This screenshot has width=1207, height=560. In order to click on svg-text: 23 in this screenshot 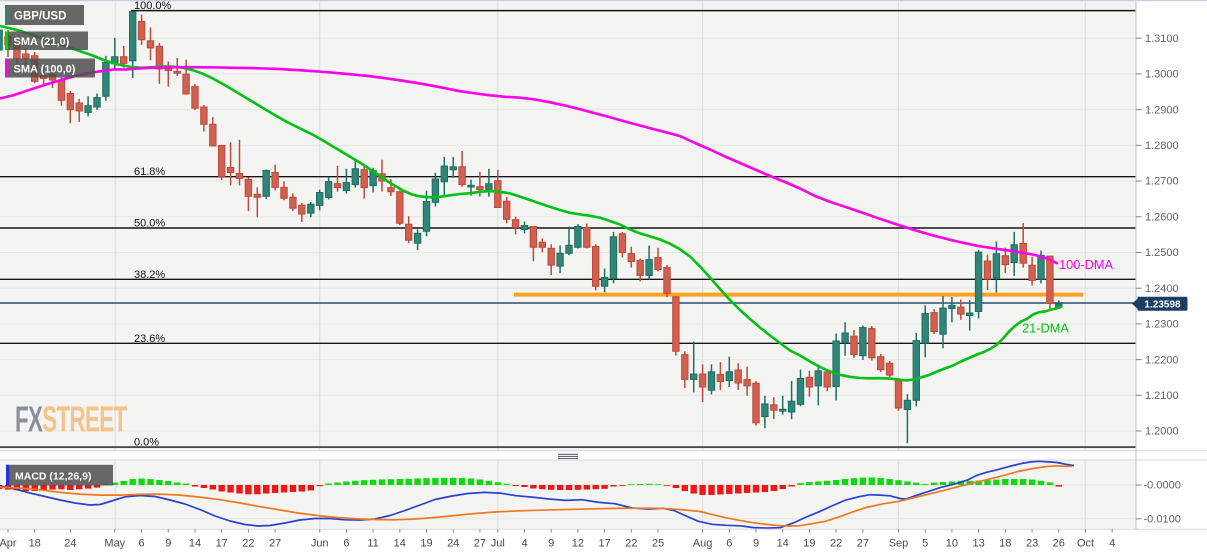, I will do `click(1032, 544)`.